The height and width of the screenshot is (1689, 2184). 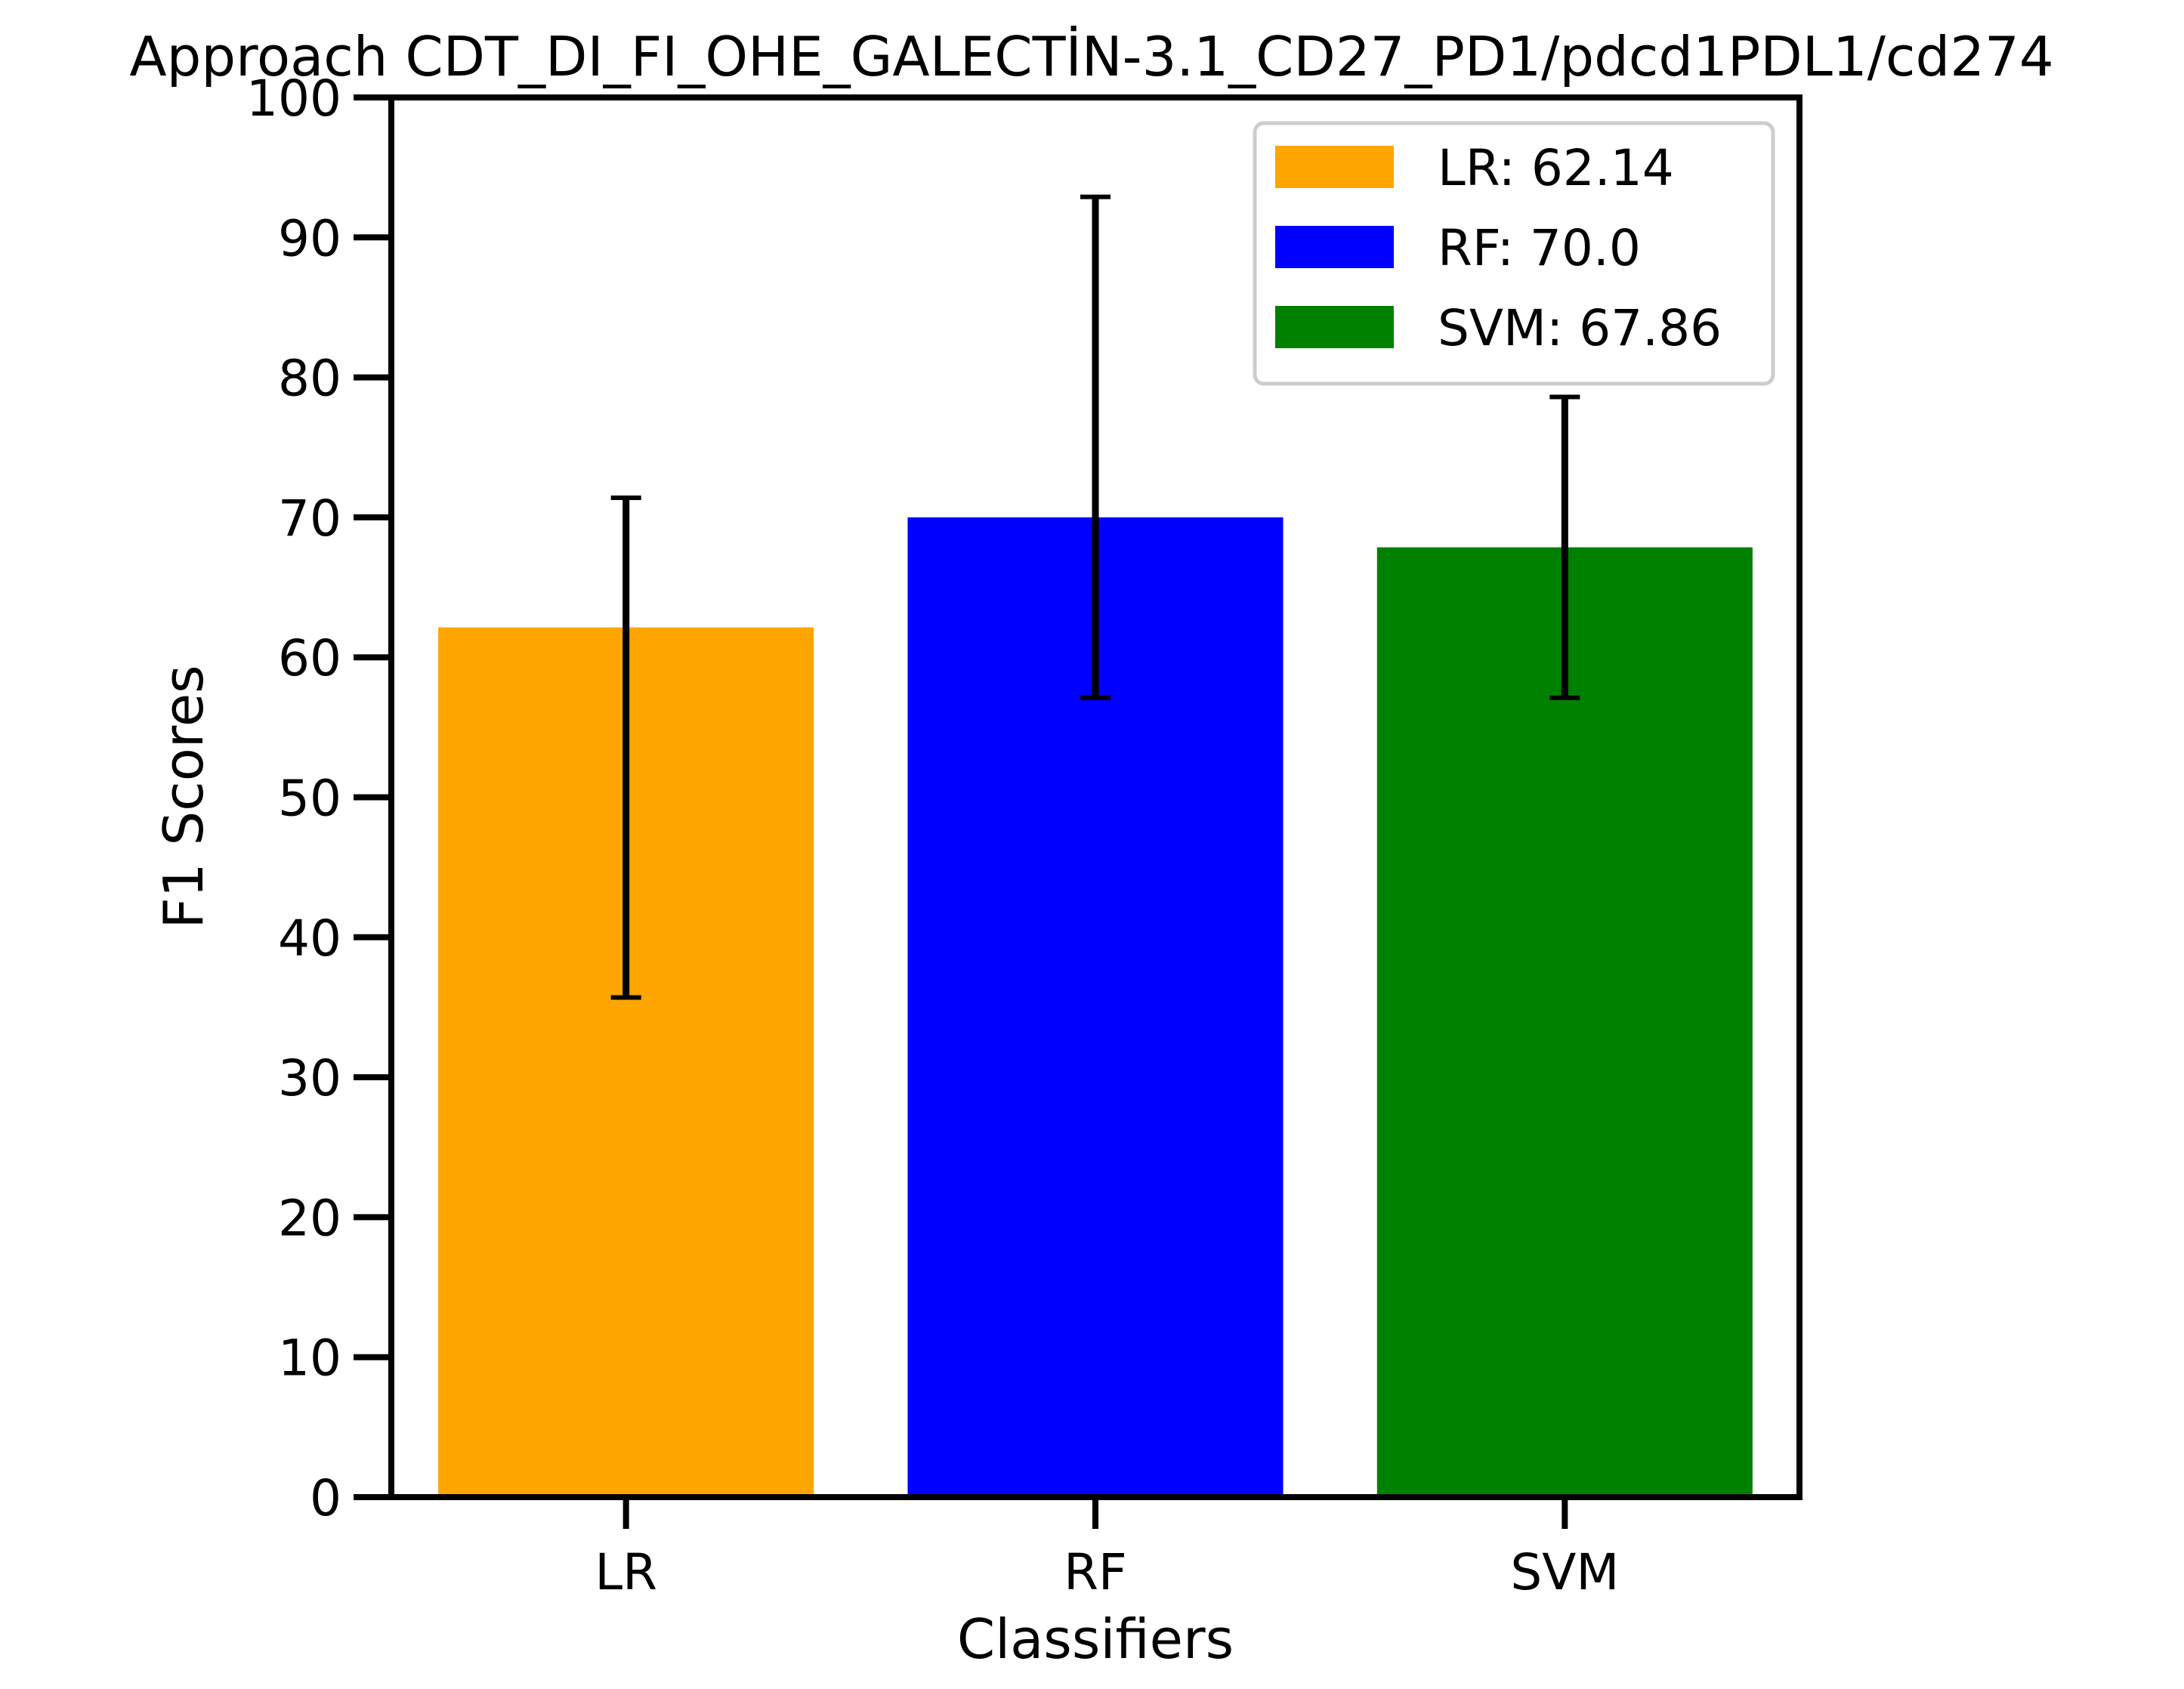 I want to click on legend-label-lr: LR: 62.14, so click(x=1556, y=168).